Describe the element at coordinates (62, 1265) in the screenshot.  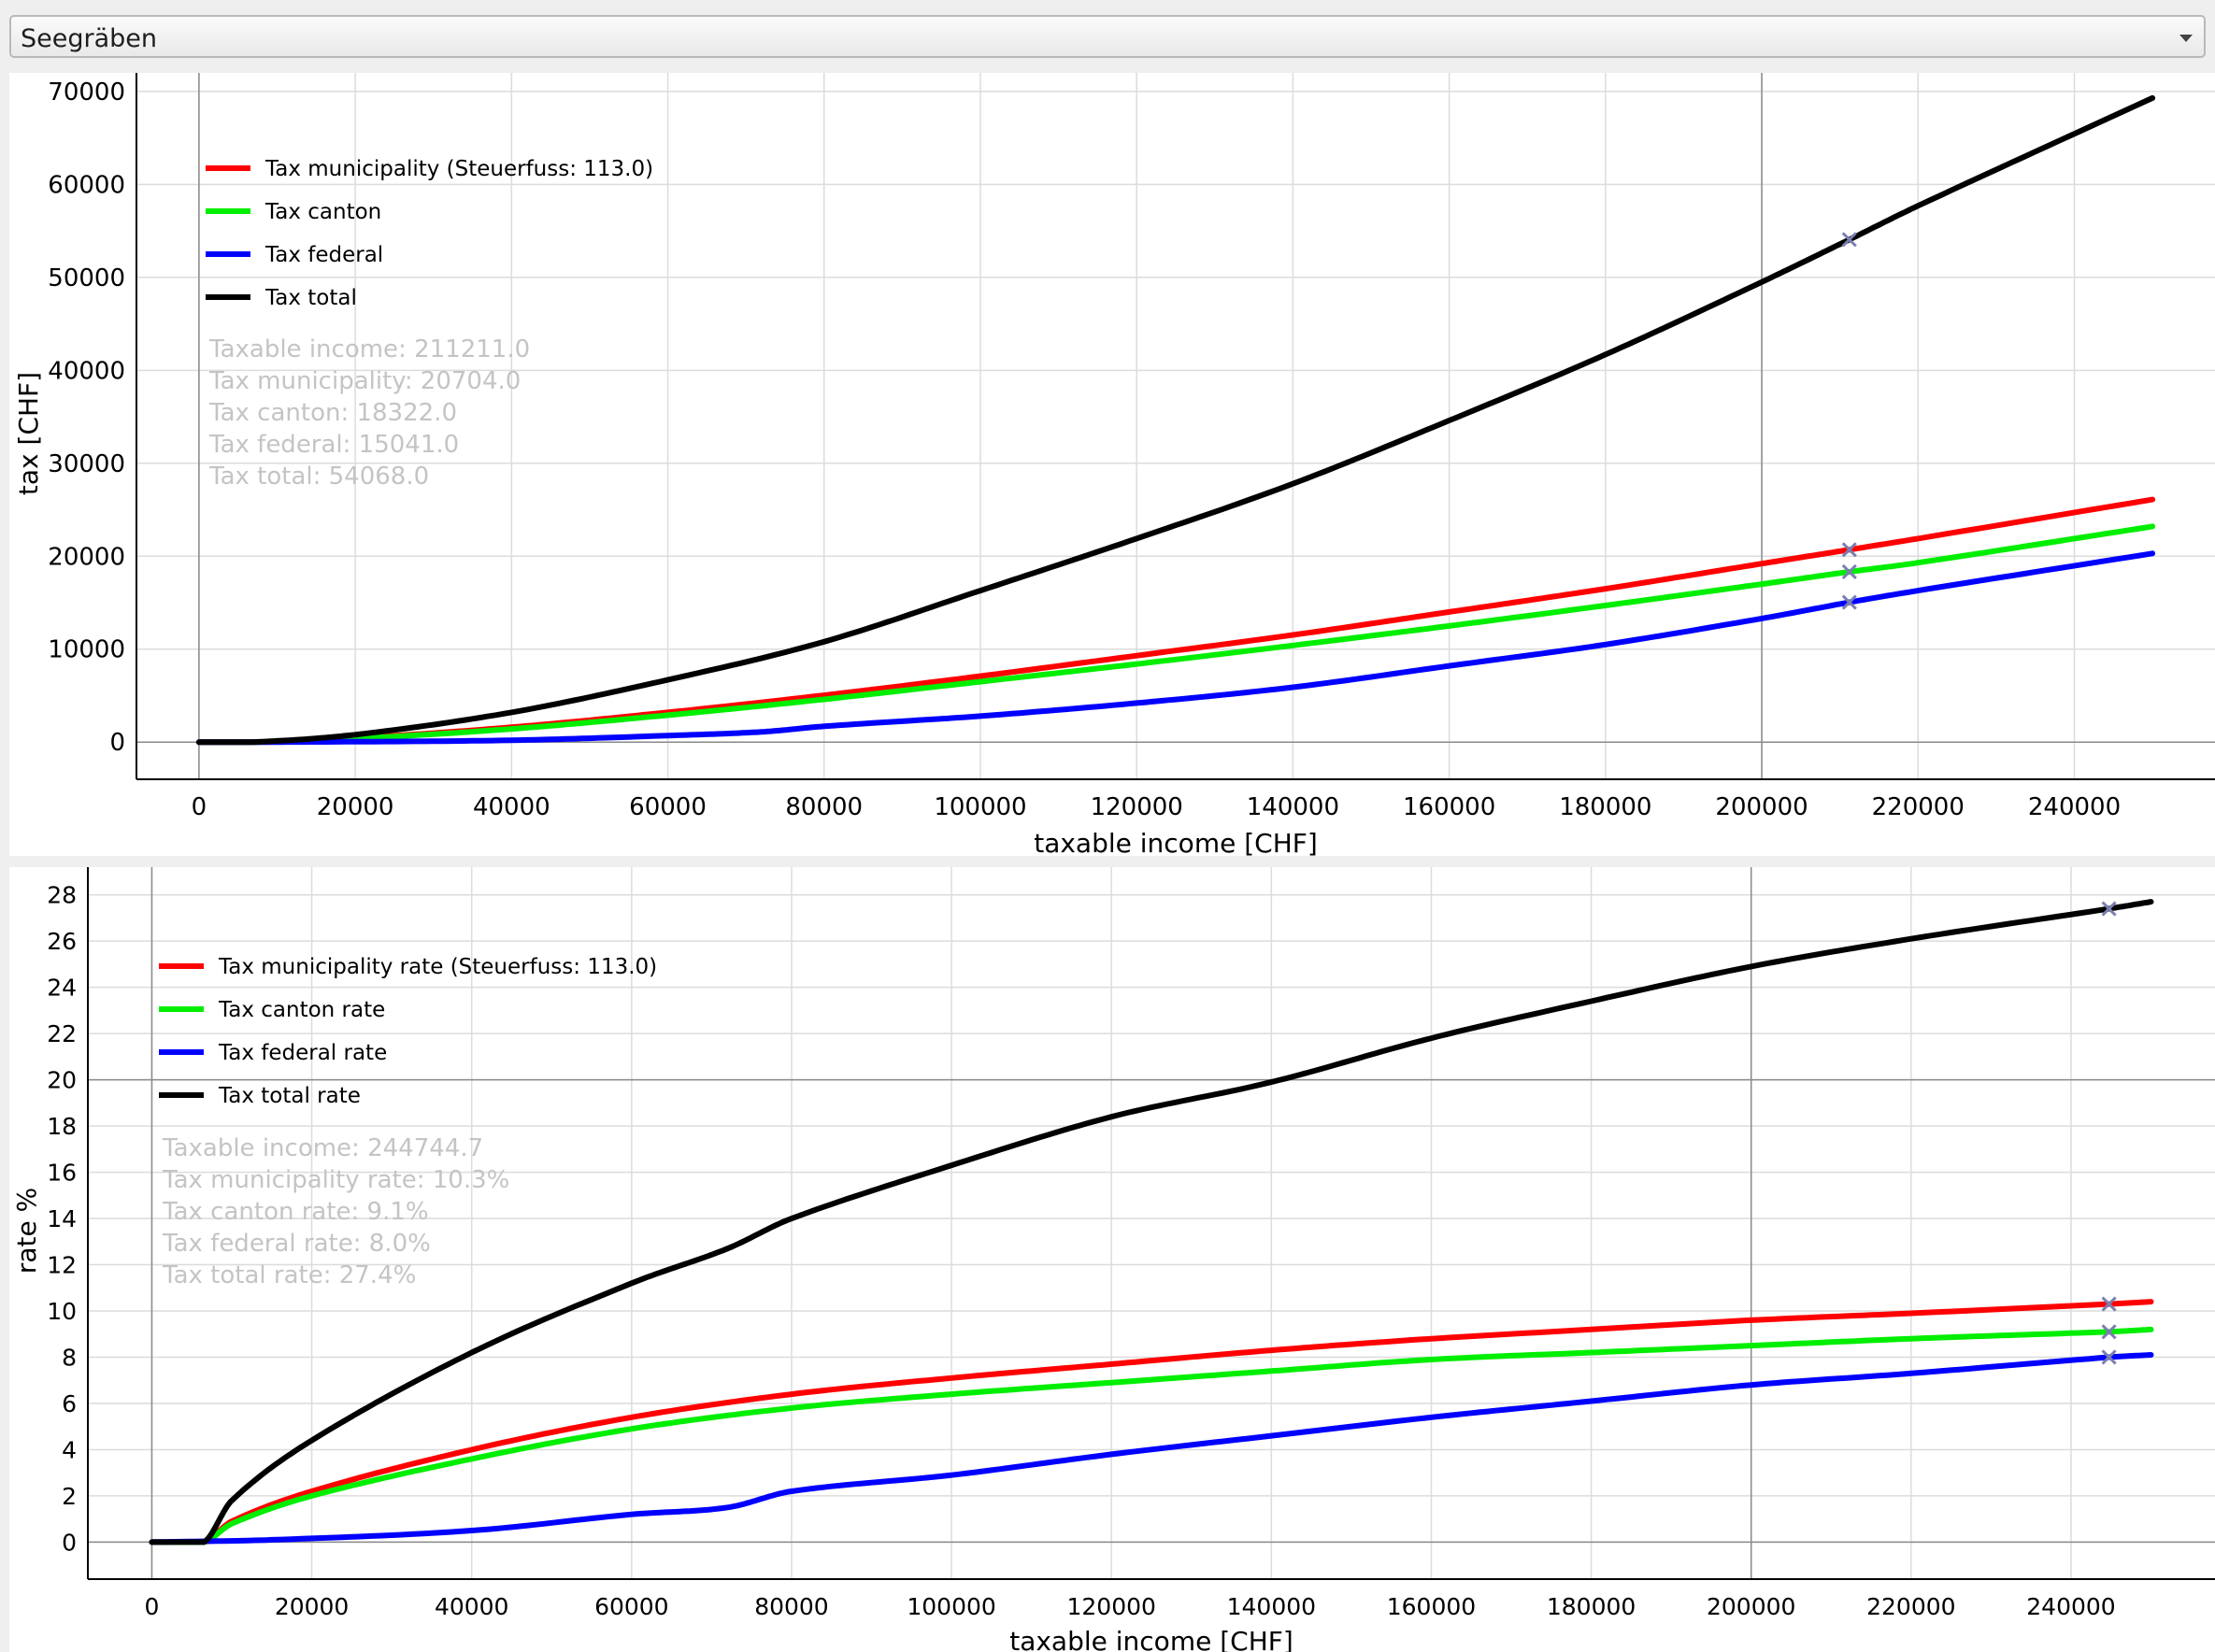
I see `y-tick-label: 12` at that location.